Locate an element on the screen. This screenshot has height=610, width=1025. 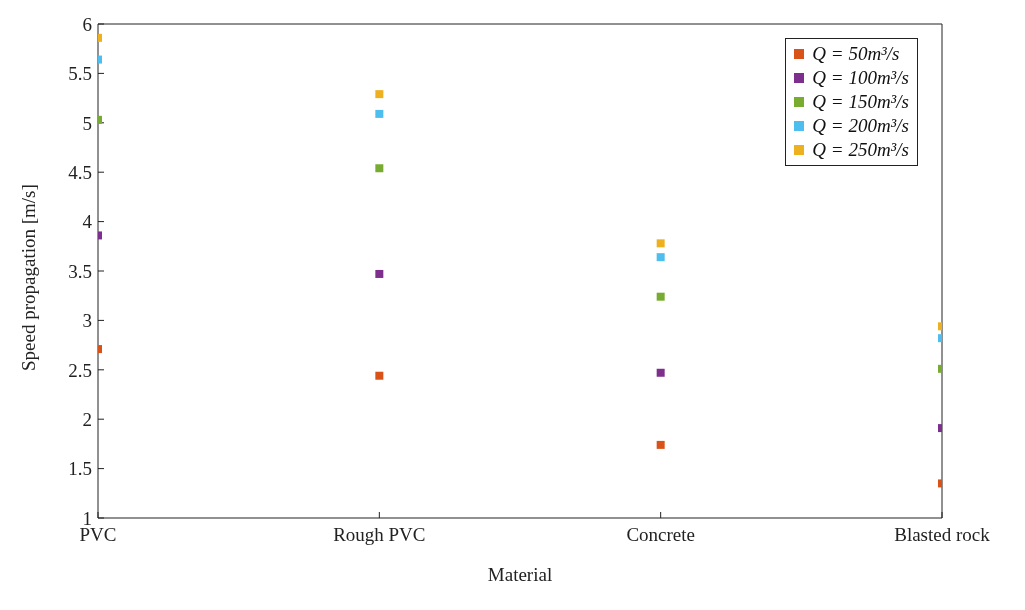
y-tick-label: 3.5 is located at coordinates (80, 271).